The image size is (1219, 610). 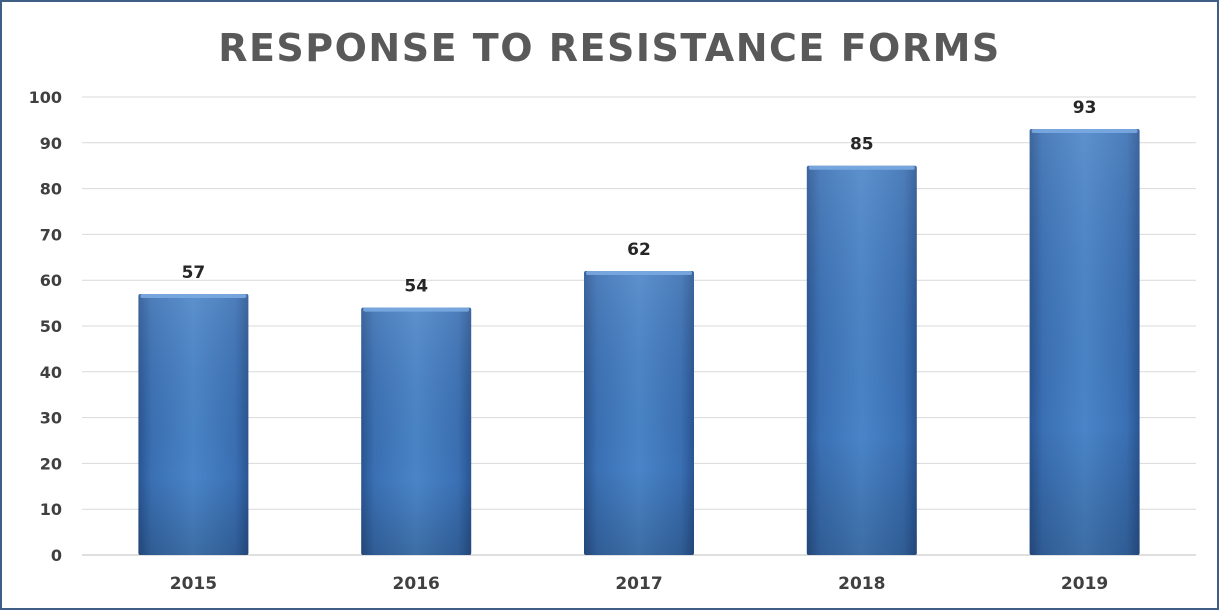 I want to click on data-label: 54, so click(x=416, y=287).